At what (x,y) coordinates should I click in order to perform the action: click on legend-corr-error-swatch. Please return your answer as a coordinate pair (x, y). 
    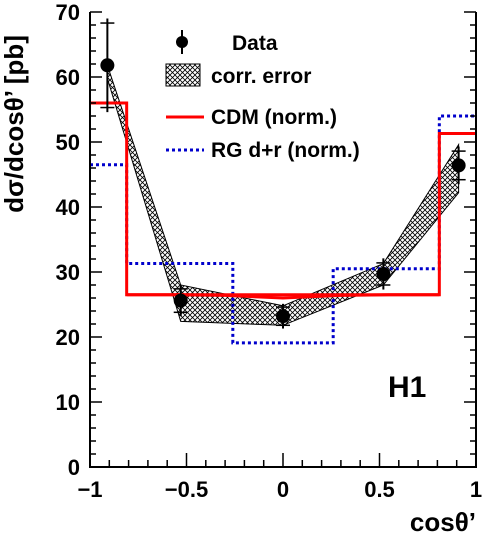
    Looking at the image, I should click on (183, 75).